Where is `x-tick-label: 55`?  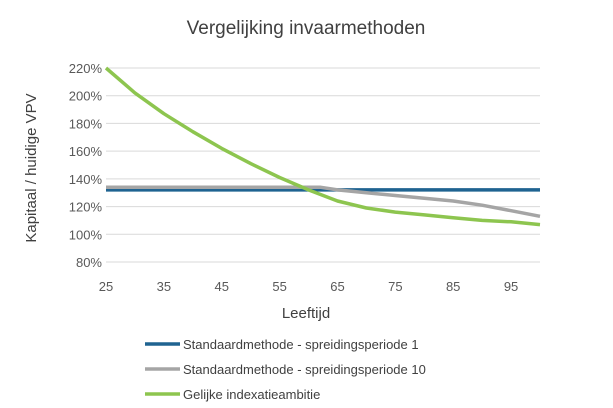 x-tick-label: 55 is located at coordinates (279, 286).